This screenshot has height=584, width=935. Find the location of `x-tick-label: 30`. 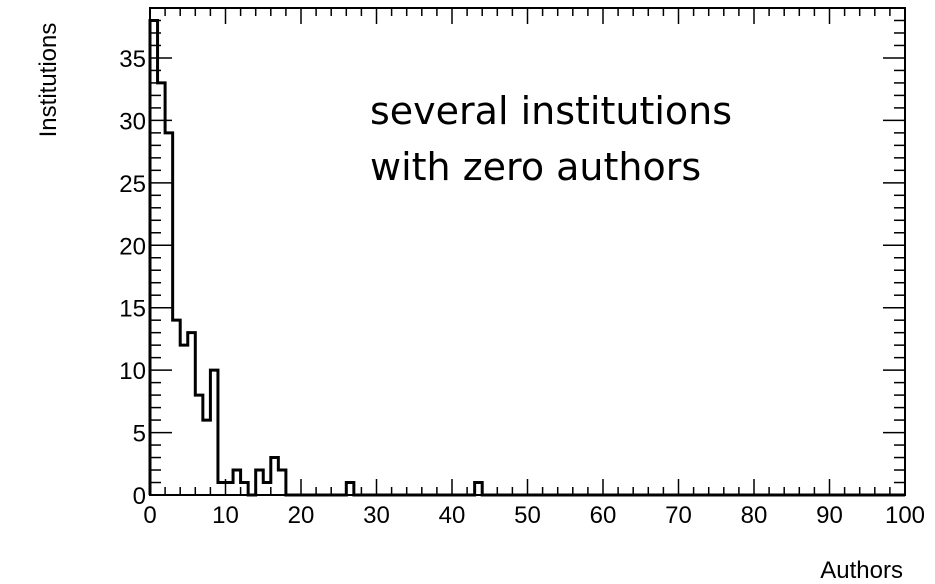

x-tick-label: 30 is located at coordinates (376, 515).